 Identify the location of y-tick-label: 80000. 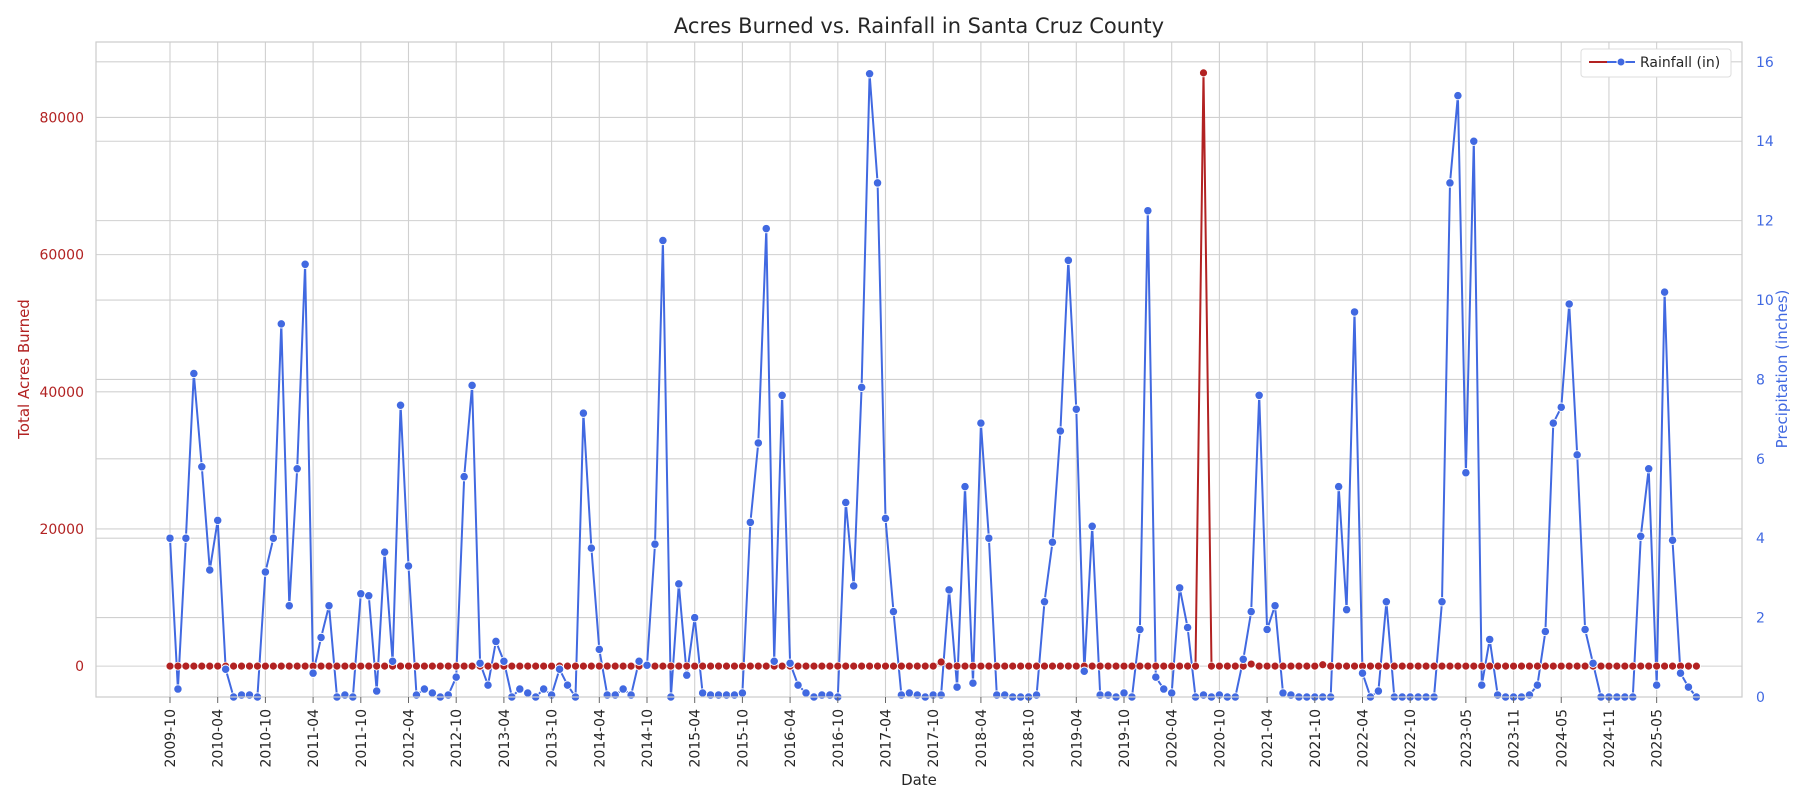
(61, 118).